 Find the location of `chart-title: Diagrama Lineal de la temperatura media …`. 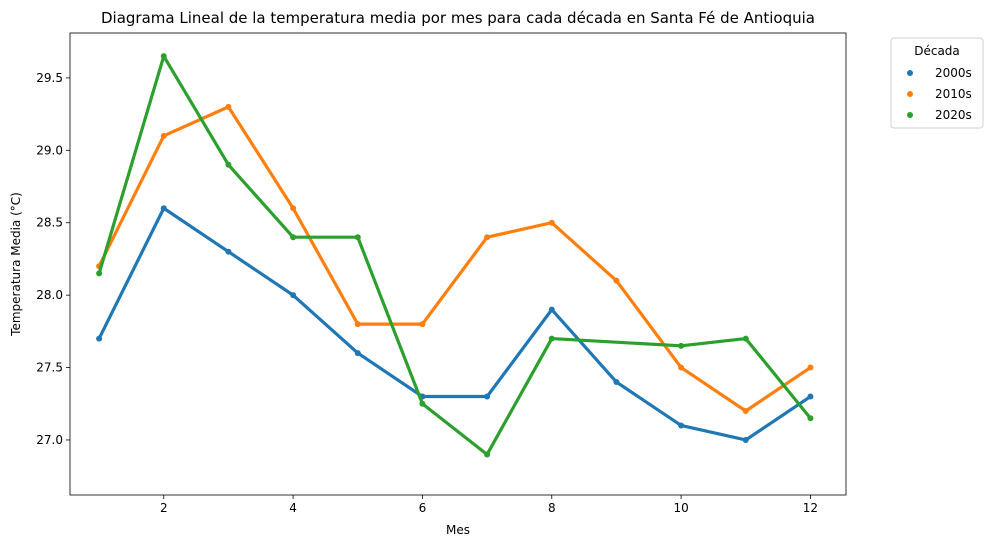

chart-title: Diagrama Lineal de la temperatura media … is located at coordinates (458, 18).